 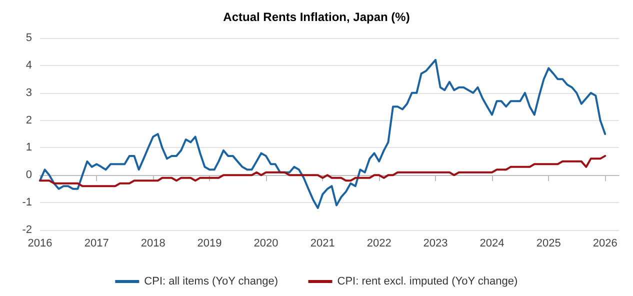 What do you see at coordinates (379, 244) in the screenshot?
I see `x-tick-label: 2022` at bounding box center [379, 244].